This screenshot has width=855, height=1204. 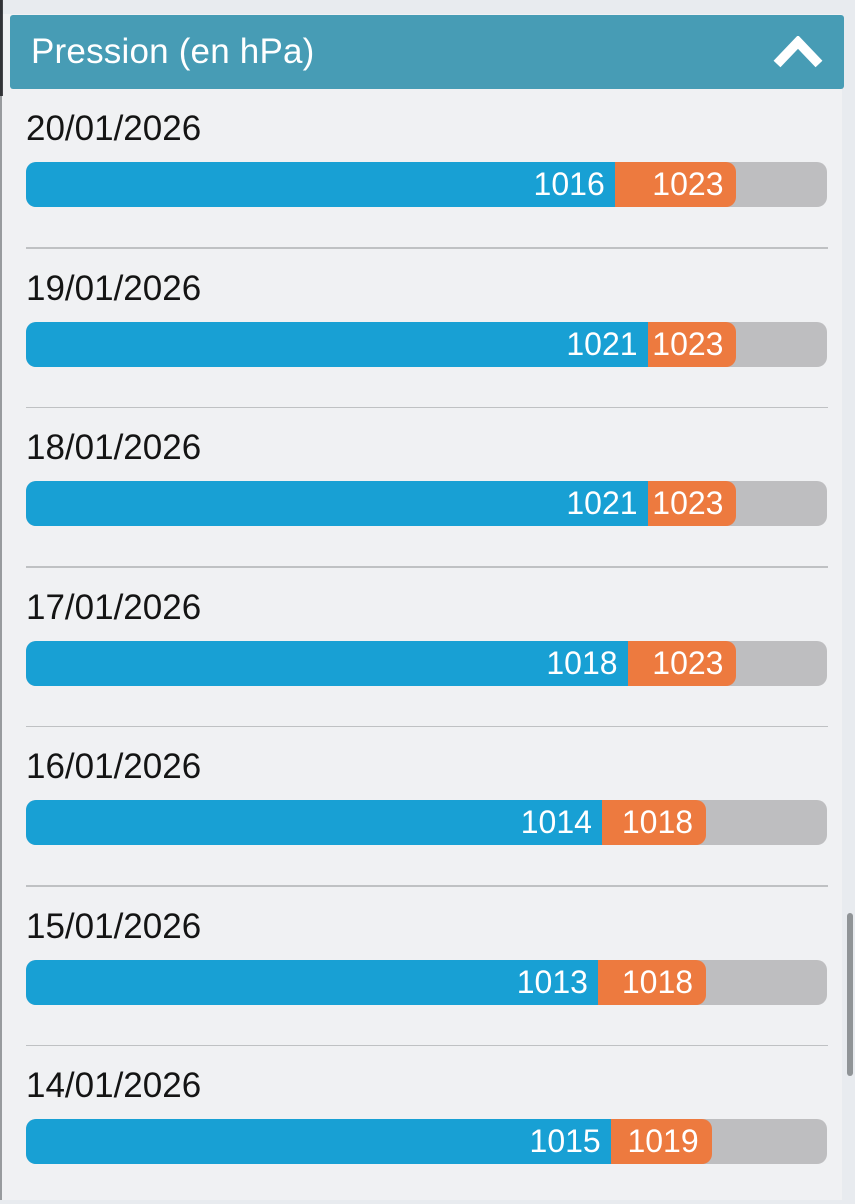 What do you see at coordinates (114, 926) in the screenshot?
I see `row-date: 15/01/2026` at bounding box center [114, 926].